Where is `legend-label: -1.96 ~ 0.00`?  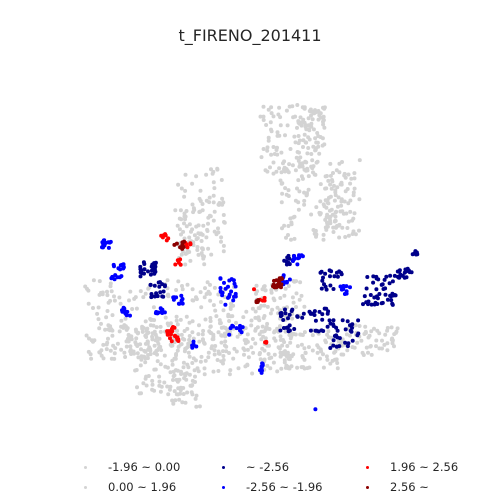
legend-label: -1.96 ~ 0.00 is located at coordinates (144, 467).